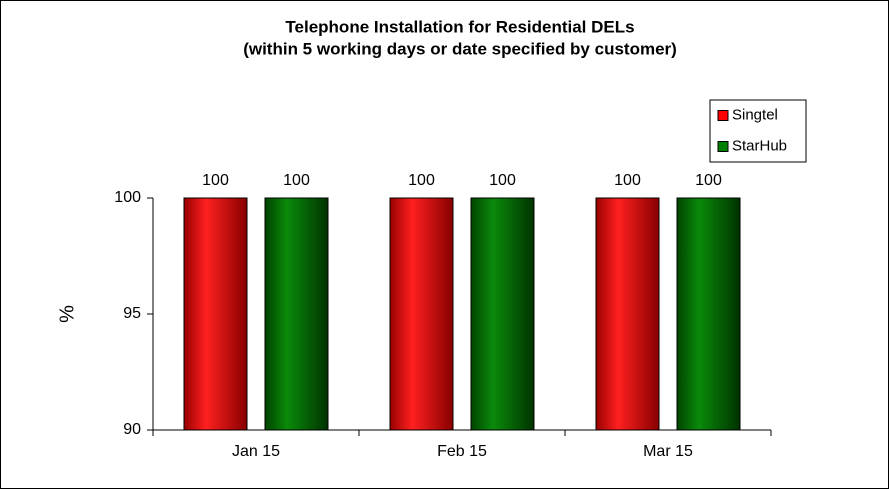 The height and width of the screenshot is (489, 889). I want to click on x-tick-label: Feb 15, so click(462, 451).